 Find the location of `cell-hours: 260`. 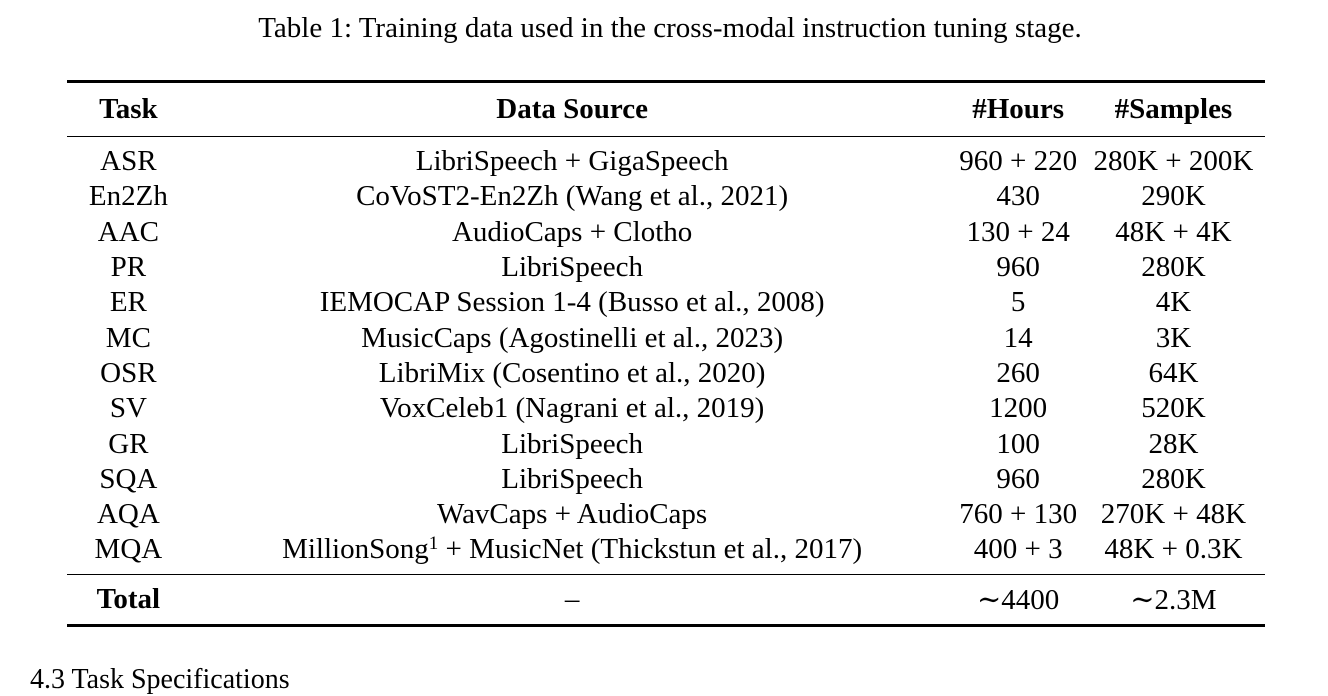

cell-hours: 260 is located at coordinates (1018, 372).